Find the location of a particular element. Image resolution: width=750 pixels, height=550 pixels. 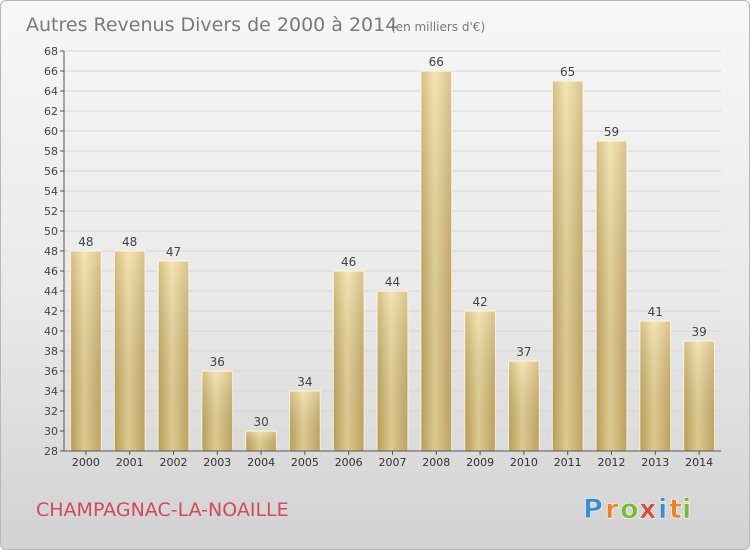

value-label: 37 is located at coordinates (523, 352).